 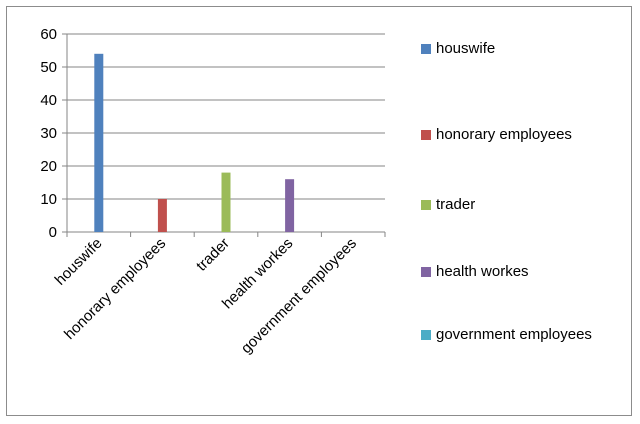 I want to click on bar-health-workes, so click(x=290, y=205).